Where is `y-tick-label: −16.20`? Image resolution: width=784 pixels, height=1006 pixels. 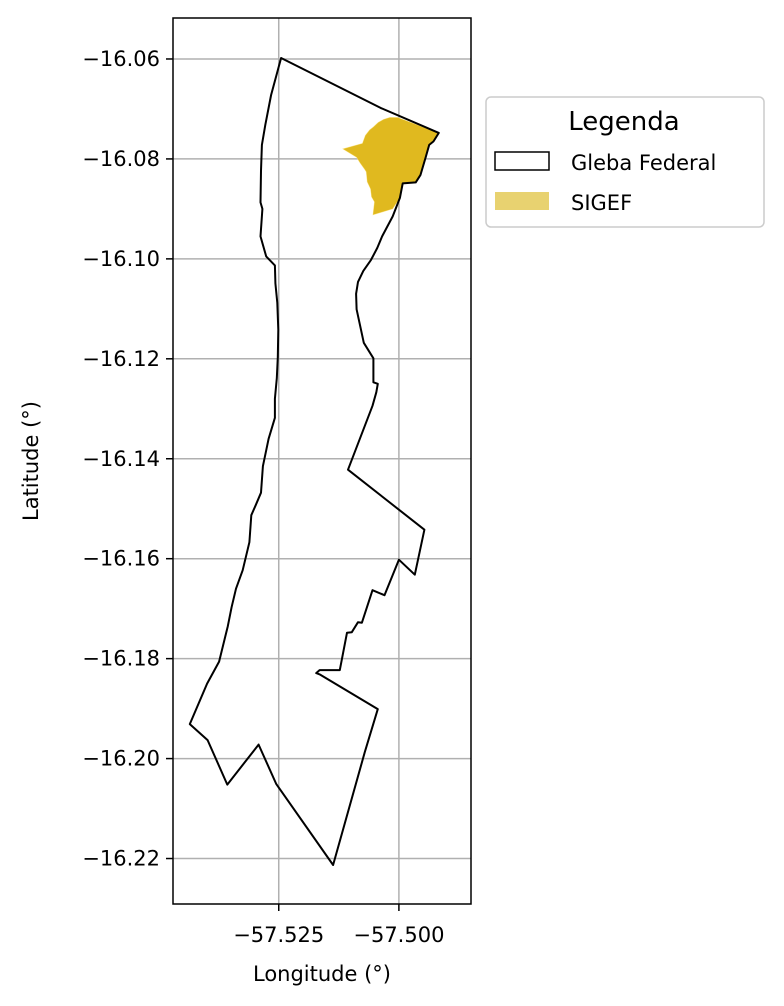 y-tick-label: −16.20 is located at coordinates (121, 759).